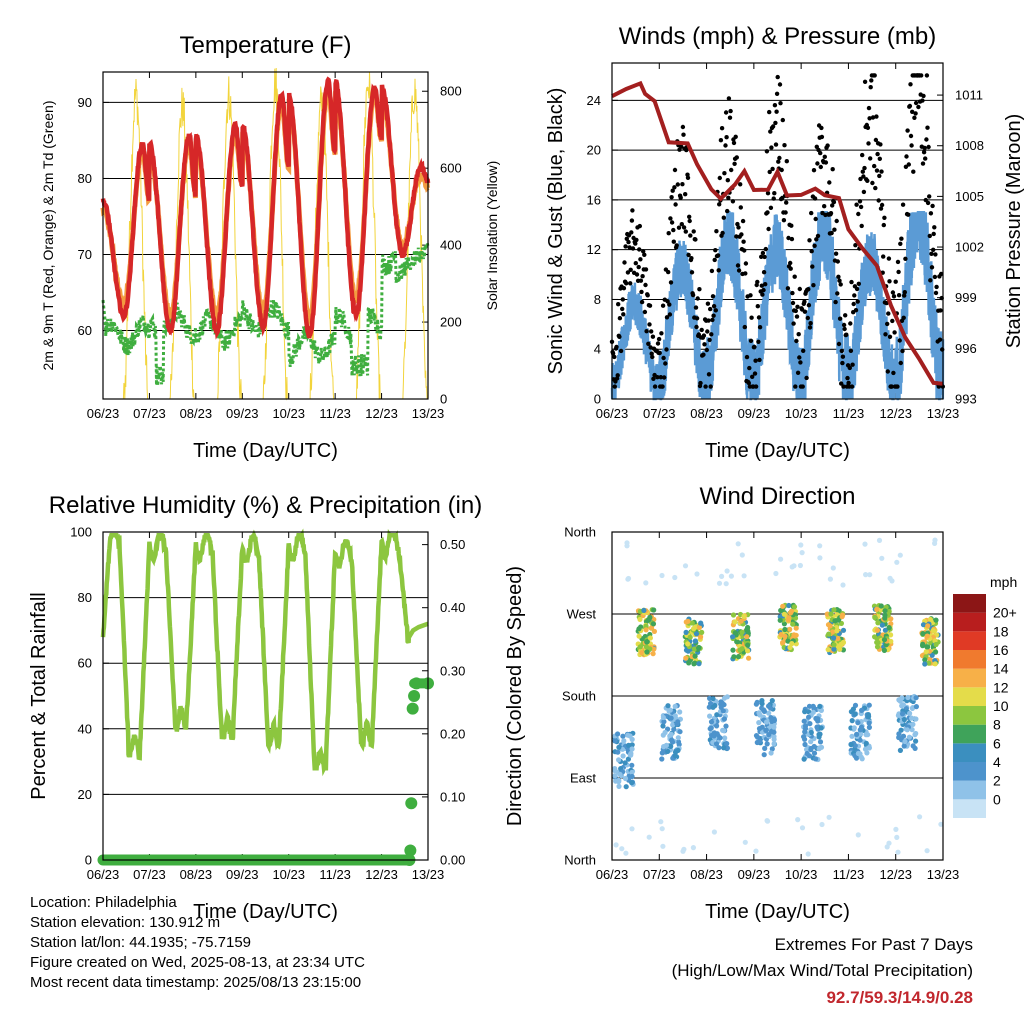 The image size is (1024, 1024). What do you see at coordinates (265, 208) in the screenshot?
I see `temperature-2m-line` at bounding box center [265, 208].